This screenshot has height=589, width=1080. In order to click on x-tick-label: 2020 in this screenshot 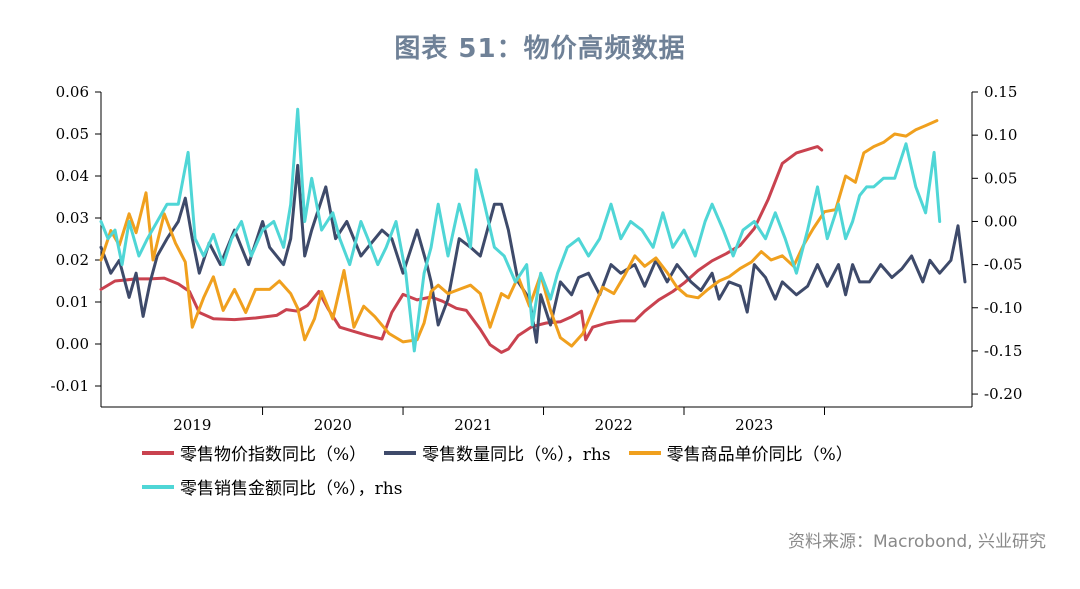, I will do `click(333, 425)`.